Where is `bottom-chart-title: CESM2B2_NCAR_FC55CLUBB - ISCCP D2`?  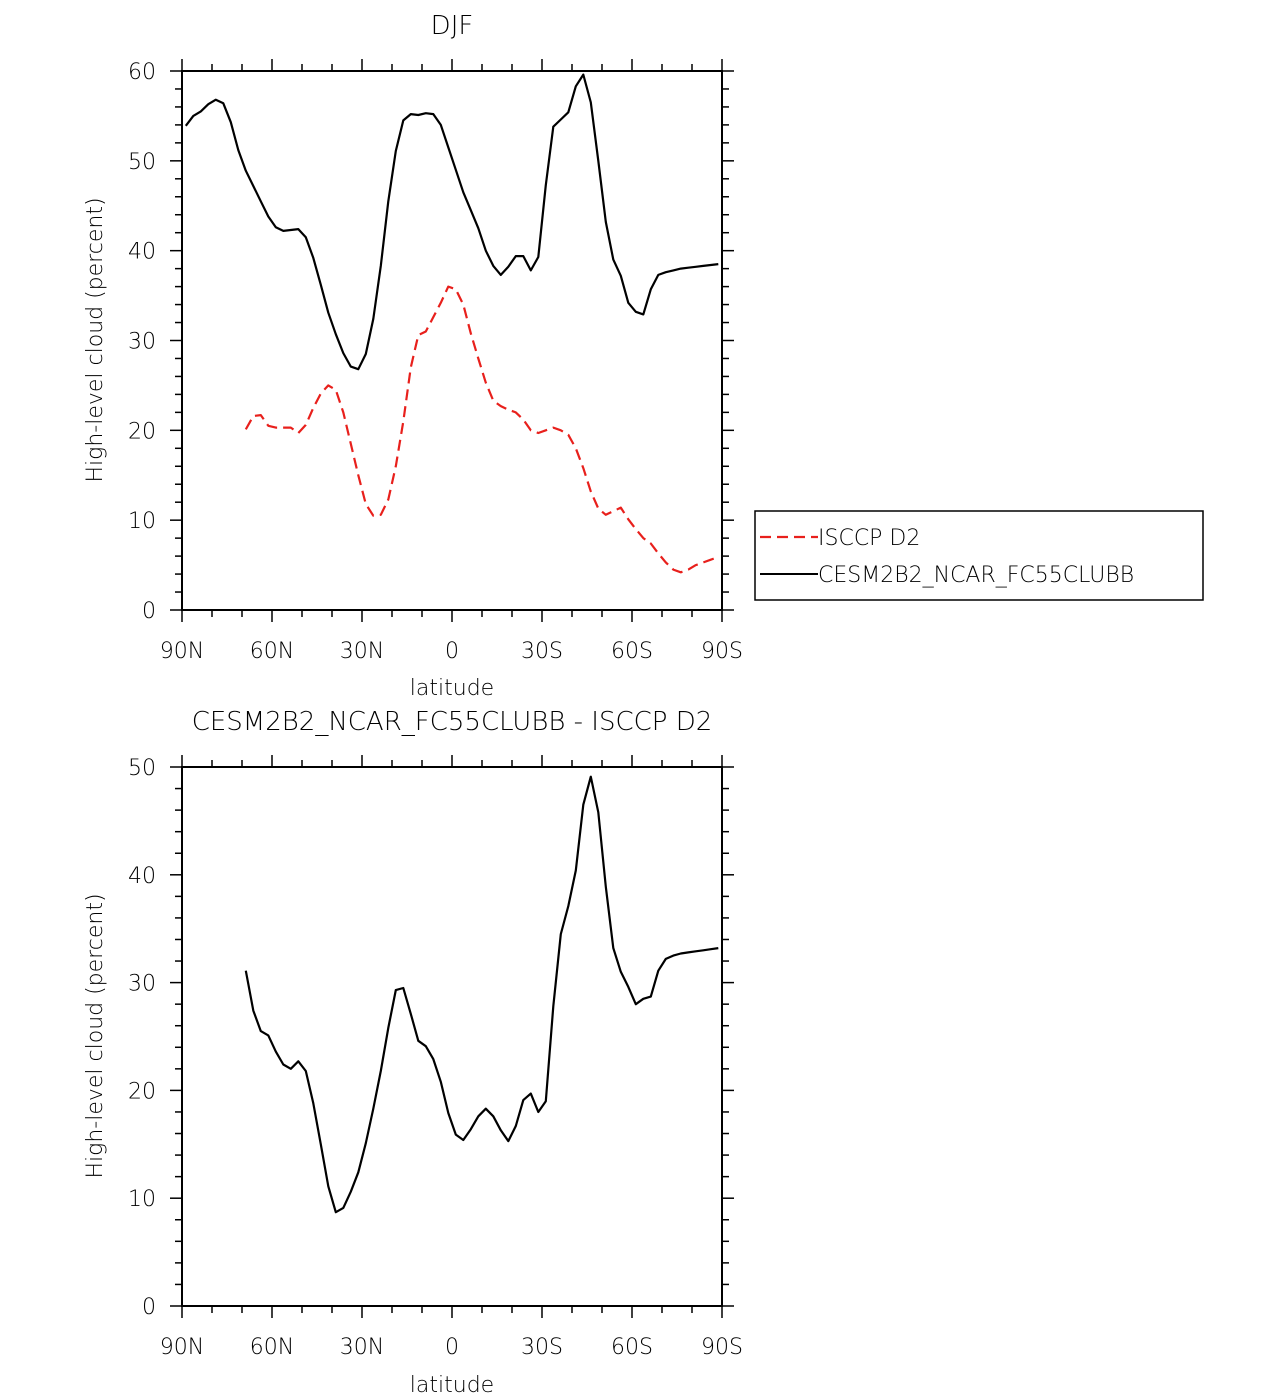
bottom-chart-title: CESM2B2_NCAR_FC55CLUBB - ISCCP D2 is located at coordinates (452, 722).